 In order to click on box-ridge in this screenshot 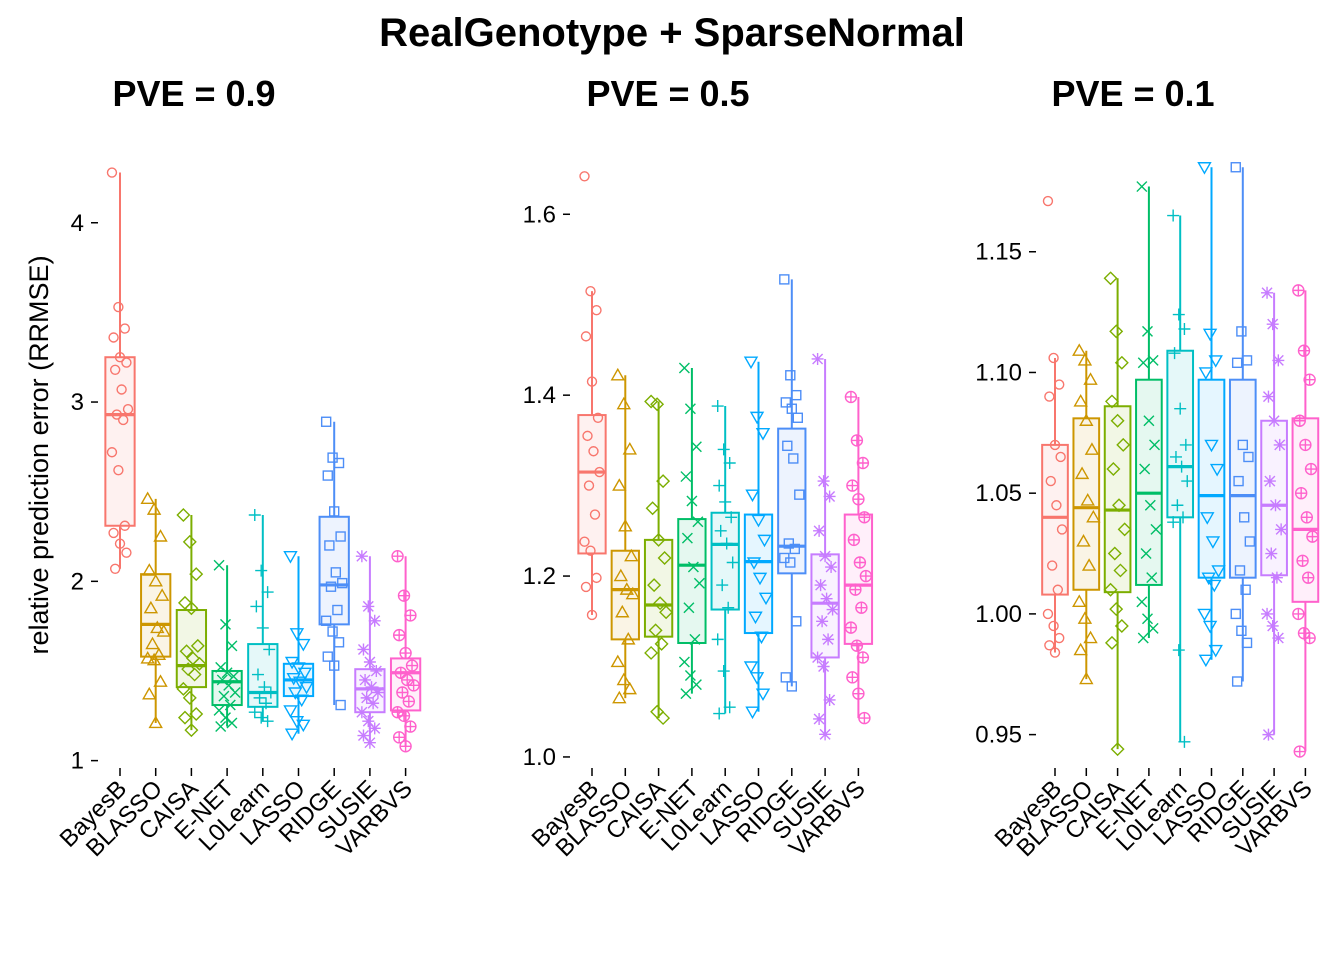, I will do `click(792, 483)`.